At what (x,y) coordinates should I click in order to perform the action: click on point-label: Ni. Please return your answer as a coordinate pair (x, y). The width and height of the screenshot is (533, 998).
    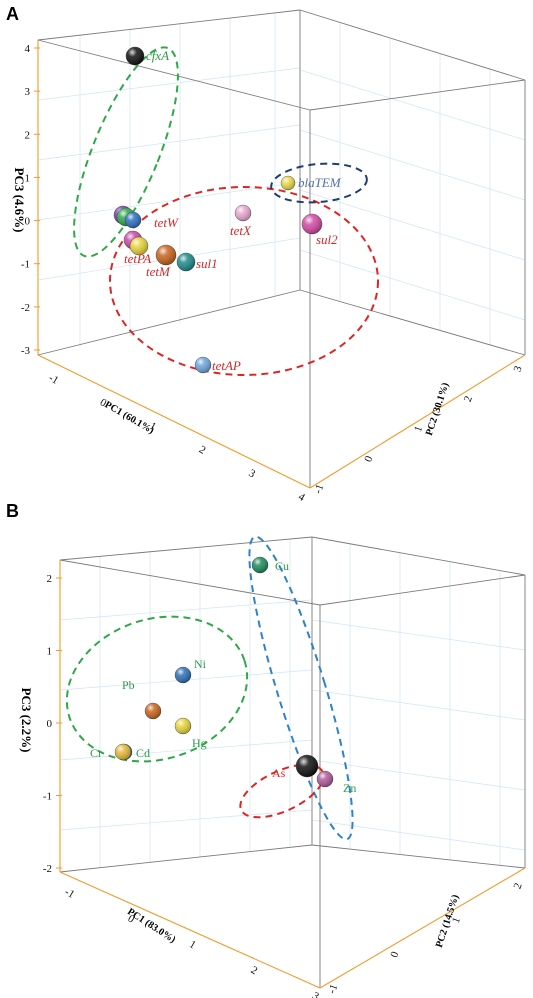
    Looking at the image, I should click on (200, 664).